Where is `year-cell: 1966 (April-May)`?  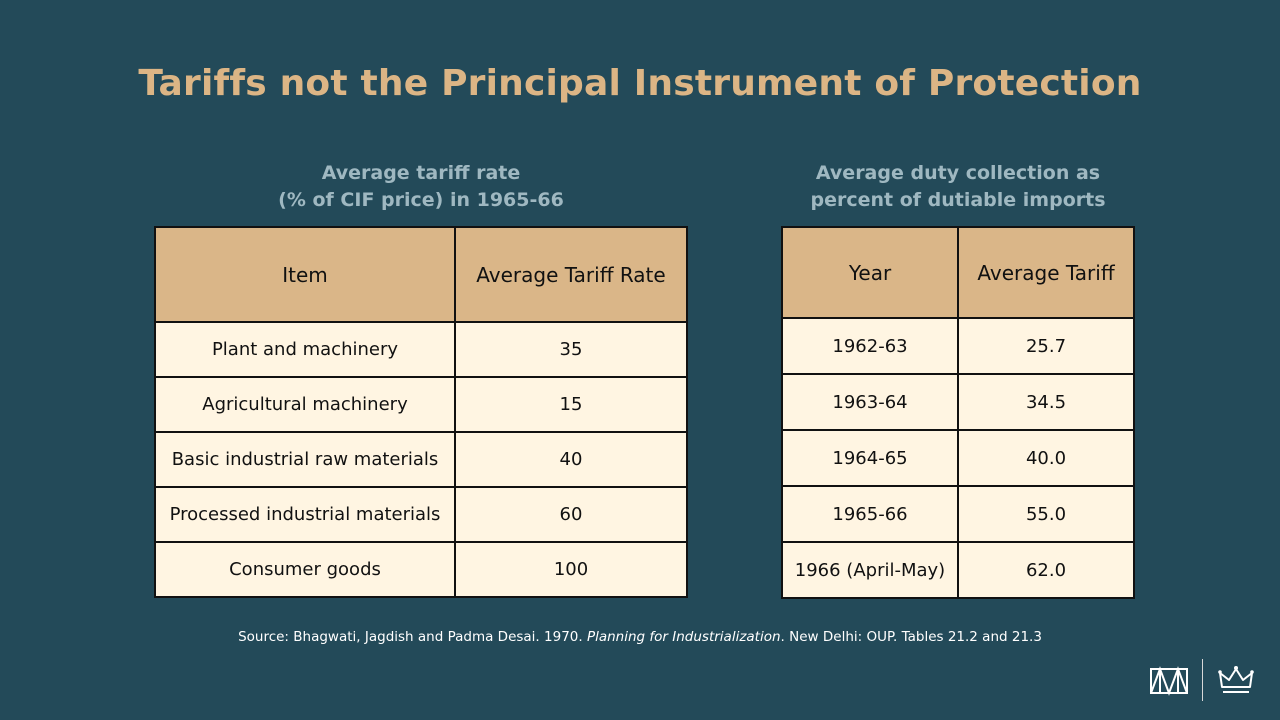
year-cell: 1966 (April-May) is located at coordinates (870, 570).